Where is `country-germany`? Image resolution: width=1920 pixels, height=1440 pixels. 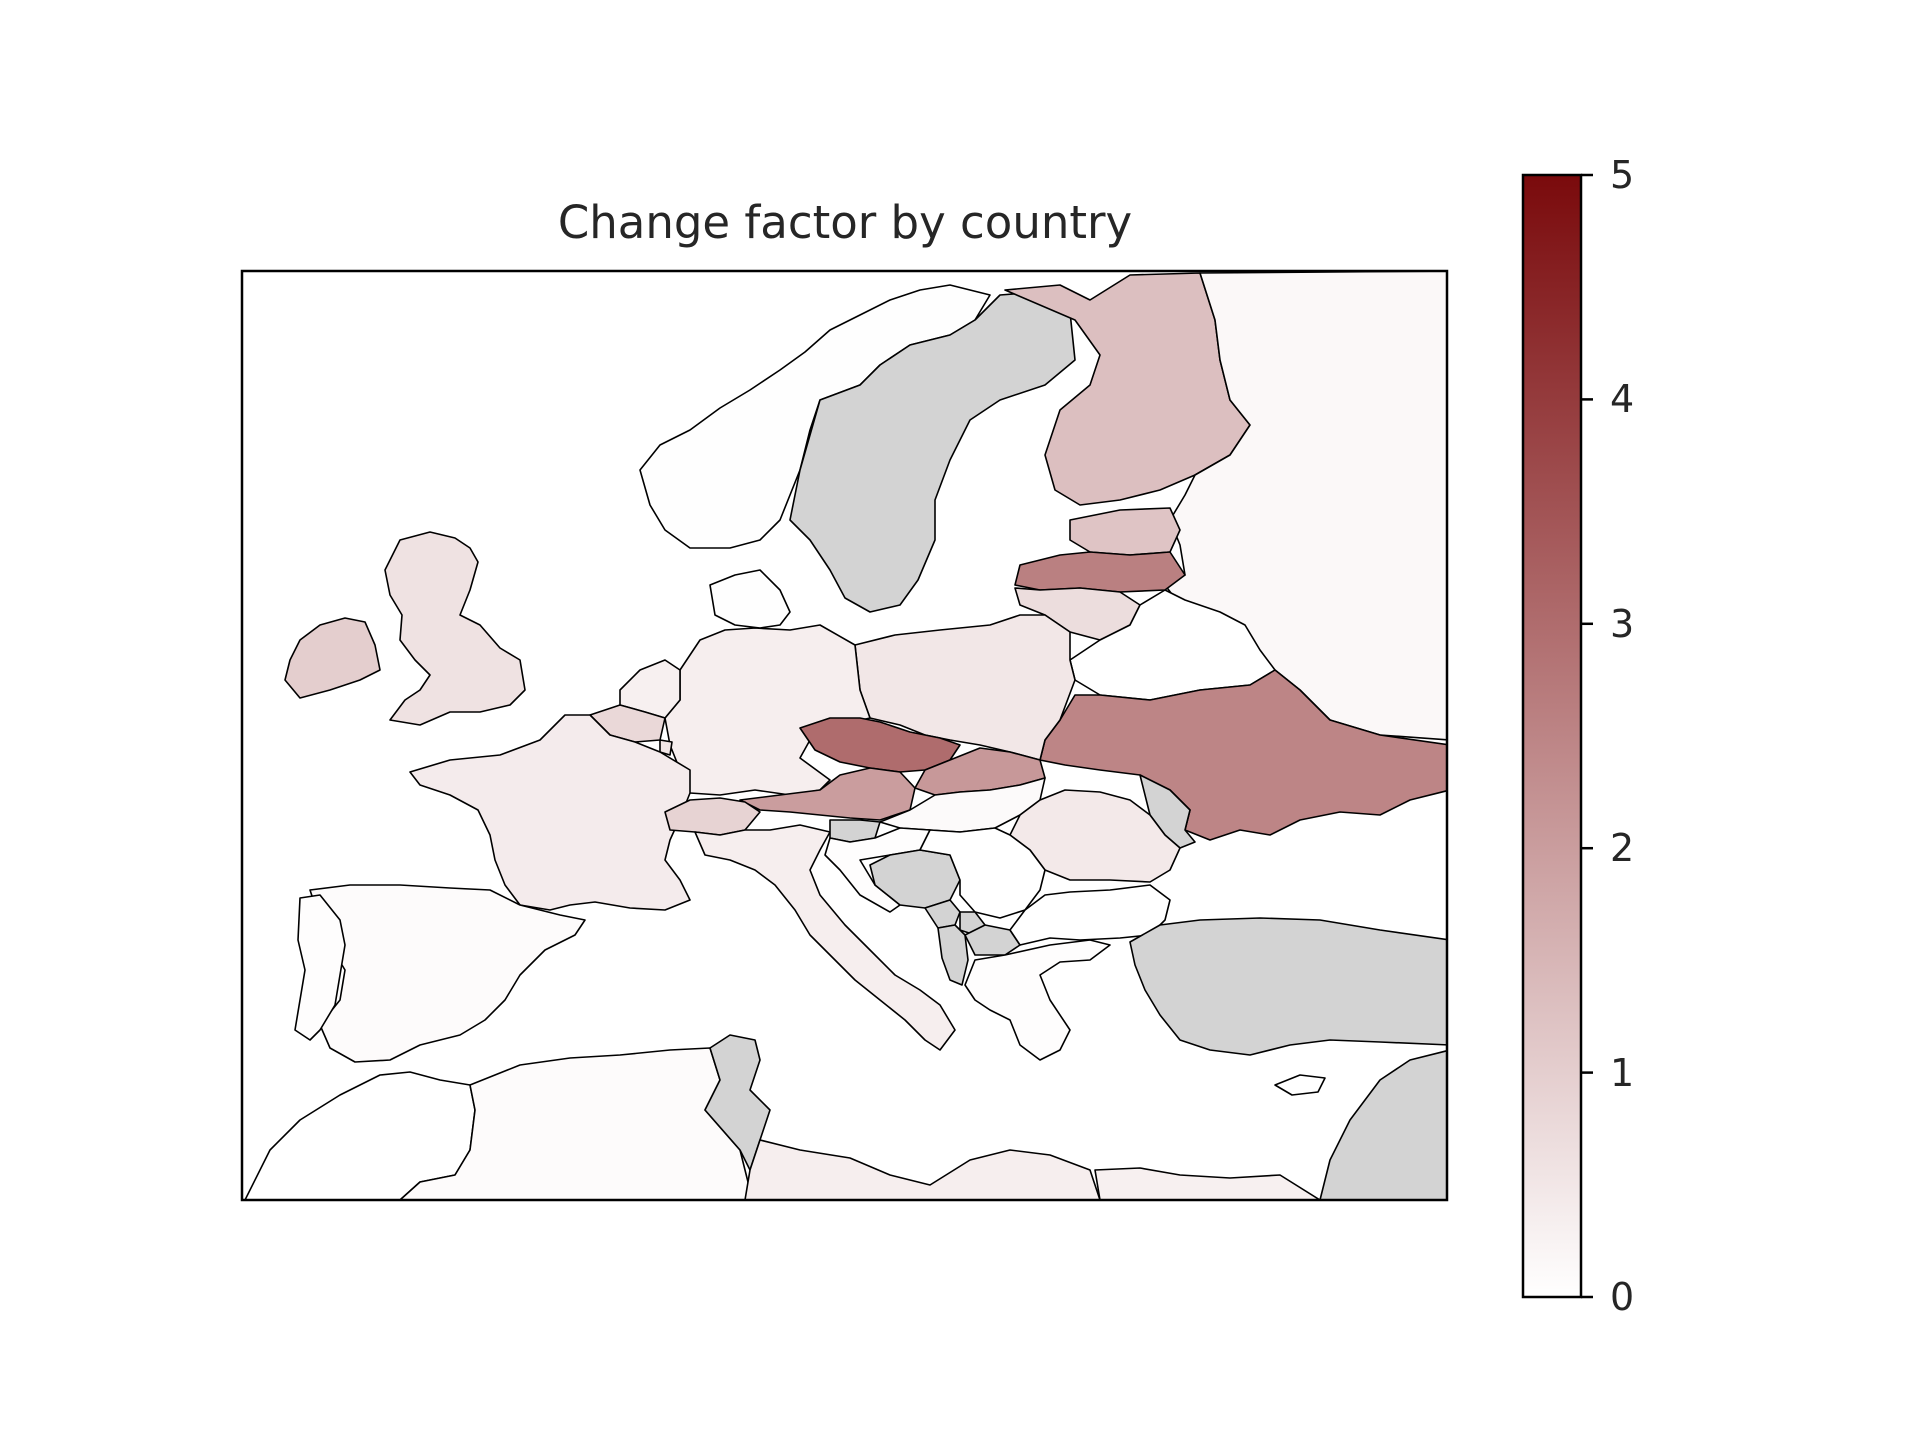 country-germany is located at coordinates (767, 710).